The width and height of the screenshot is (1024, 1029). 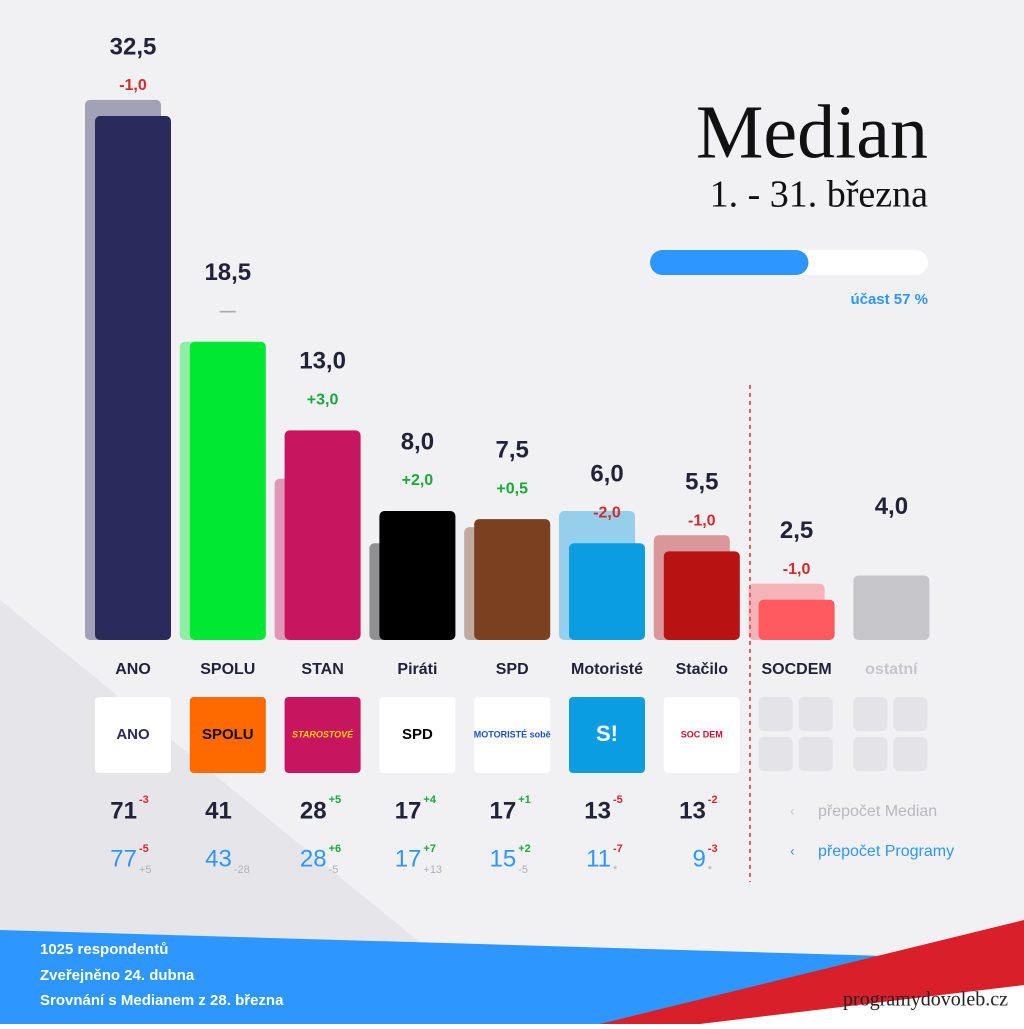 I want to click on turnout-label: účast 57 %, so click(x=889, y=299).